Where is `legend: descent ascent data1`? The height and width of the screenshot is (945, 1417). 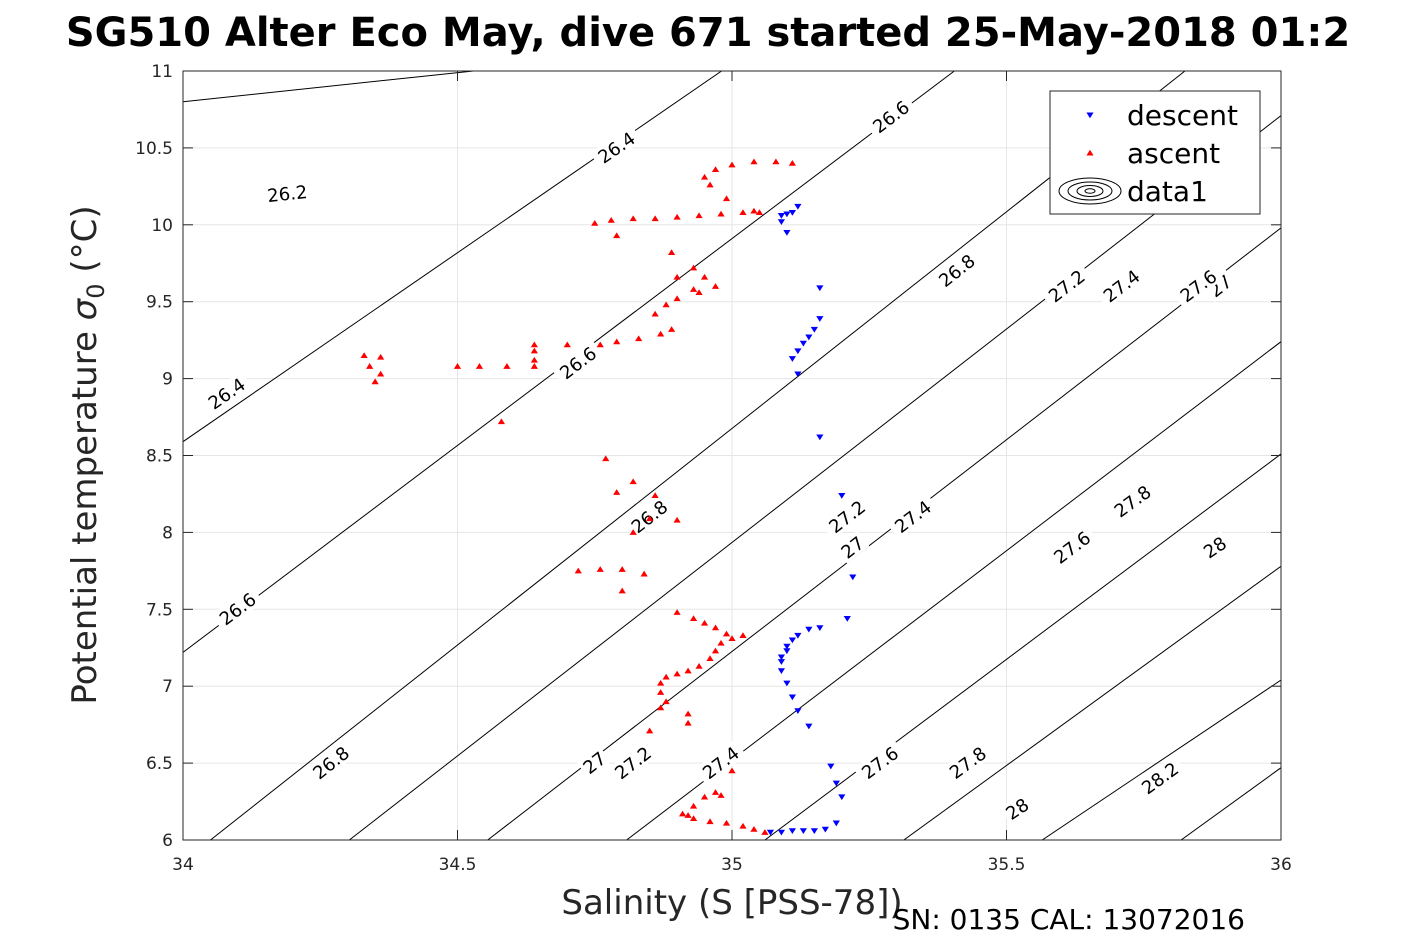
legend: descent ascent data1 is located at coordinates (1155, 152).